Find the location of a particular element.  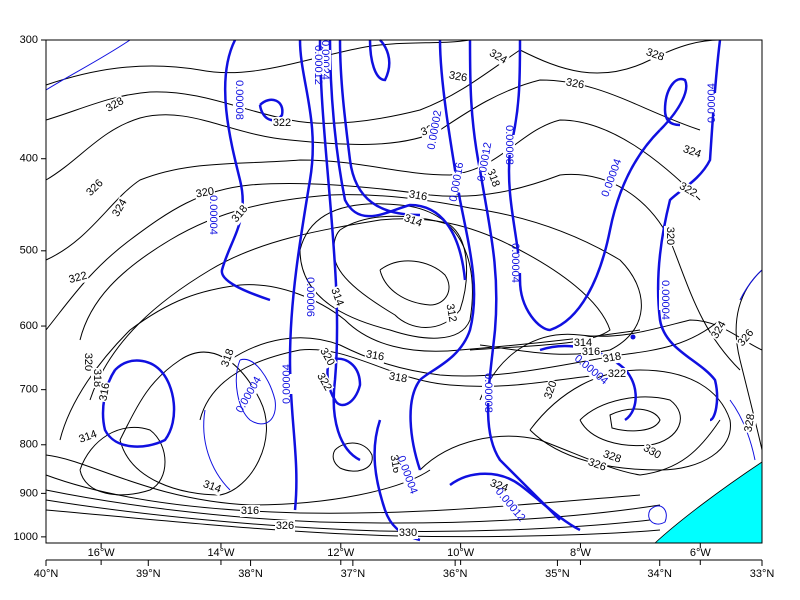

y-tick-label: 600 is located at coordinates (29, 326).